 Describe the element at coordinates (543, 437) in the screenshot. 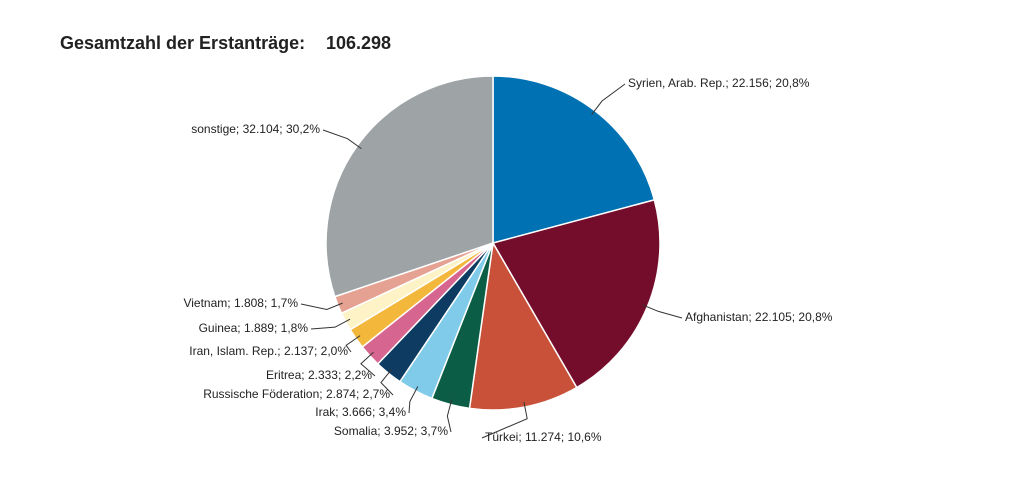

I see `data-label: Türkei; 11.274; 10,6%` at that location.